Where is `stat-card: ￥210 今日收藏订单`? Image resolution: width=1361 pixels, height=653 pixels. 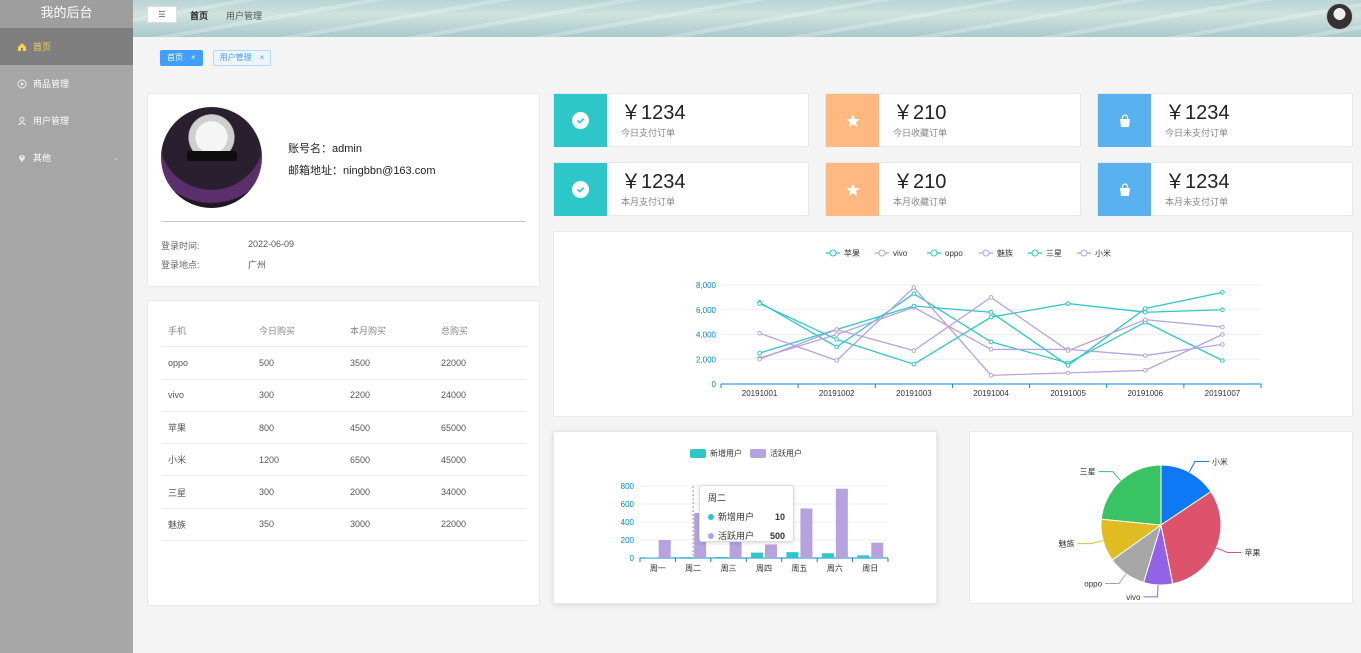 stat-card: ￥210 今日收藏订单 is located at coordinates (953, 120).